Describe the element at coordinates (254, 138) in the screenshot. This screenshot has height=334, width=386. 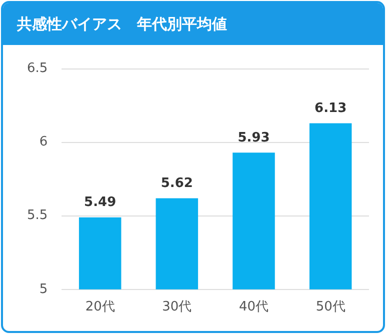
I see `data-label: 5.93` at that location.